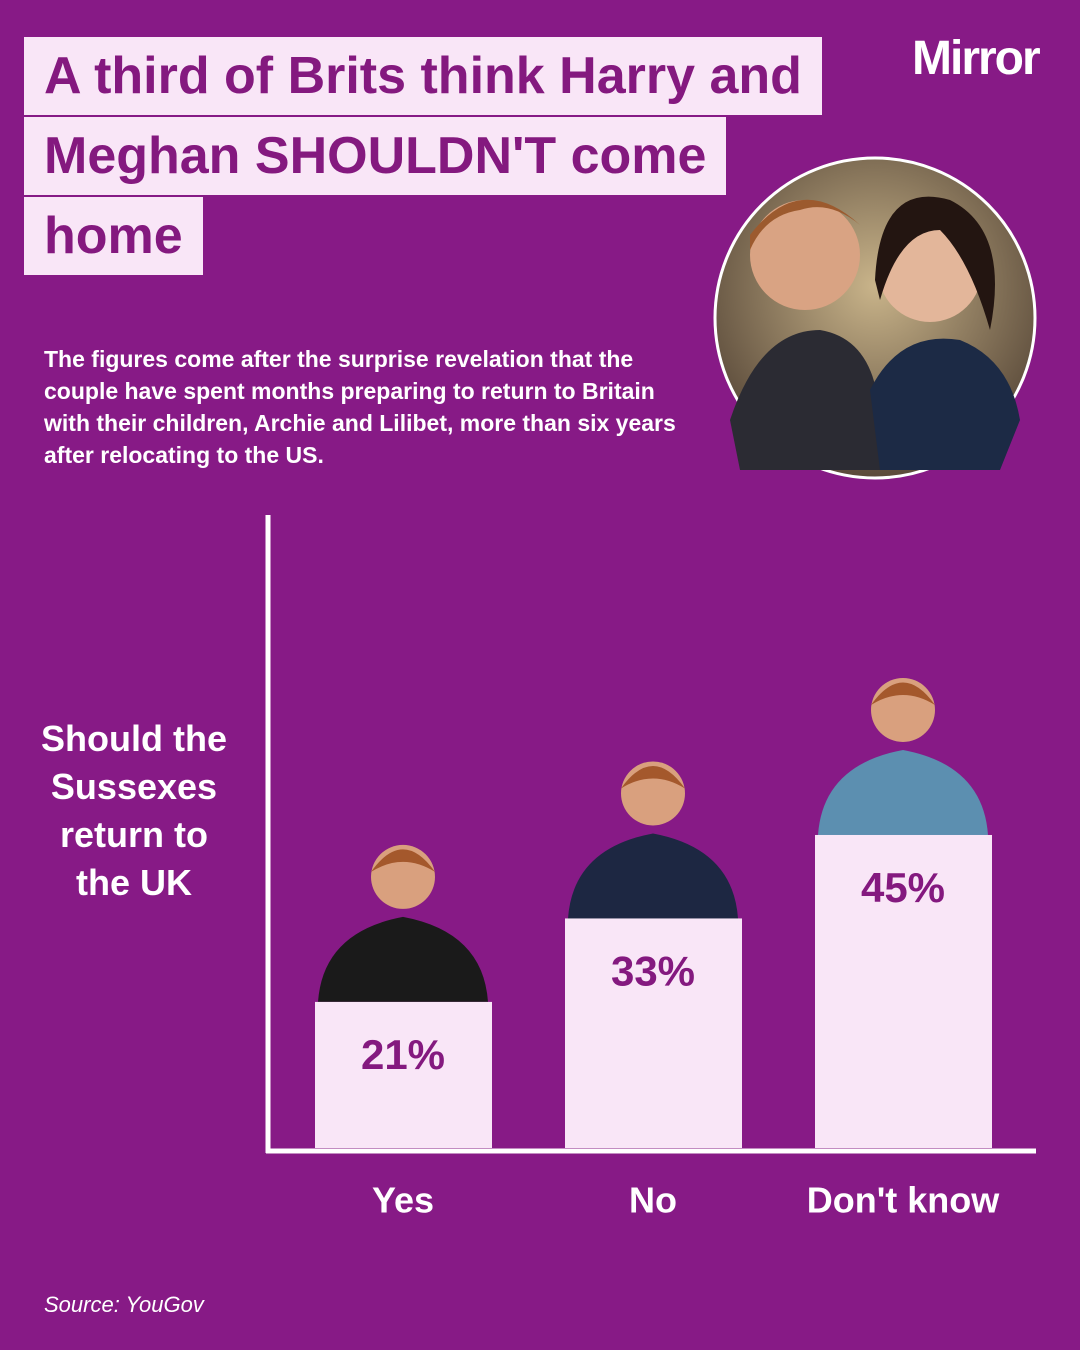 The height and width of the screenshot is (1350, 1080). Describe the element at coordinates (904, 1200) in the screenshot. I see `x-tick-label: Don't know` at that location.